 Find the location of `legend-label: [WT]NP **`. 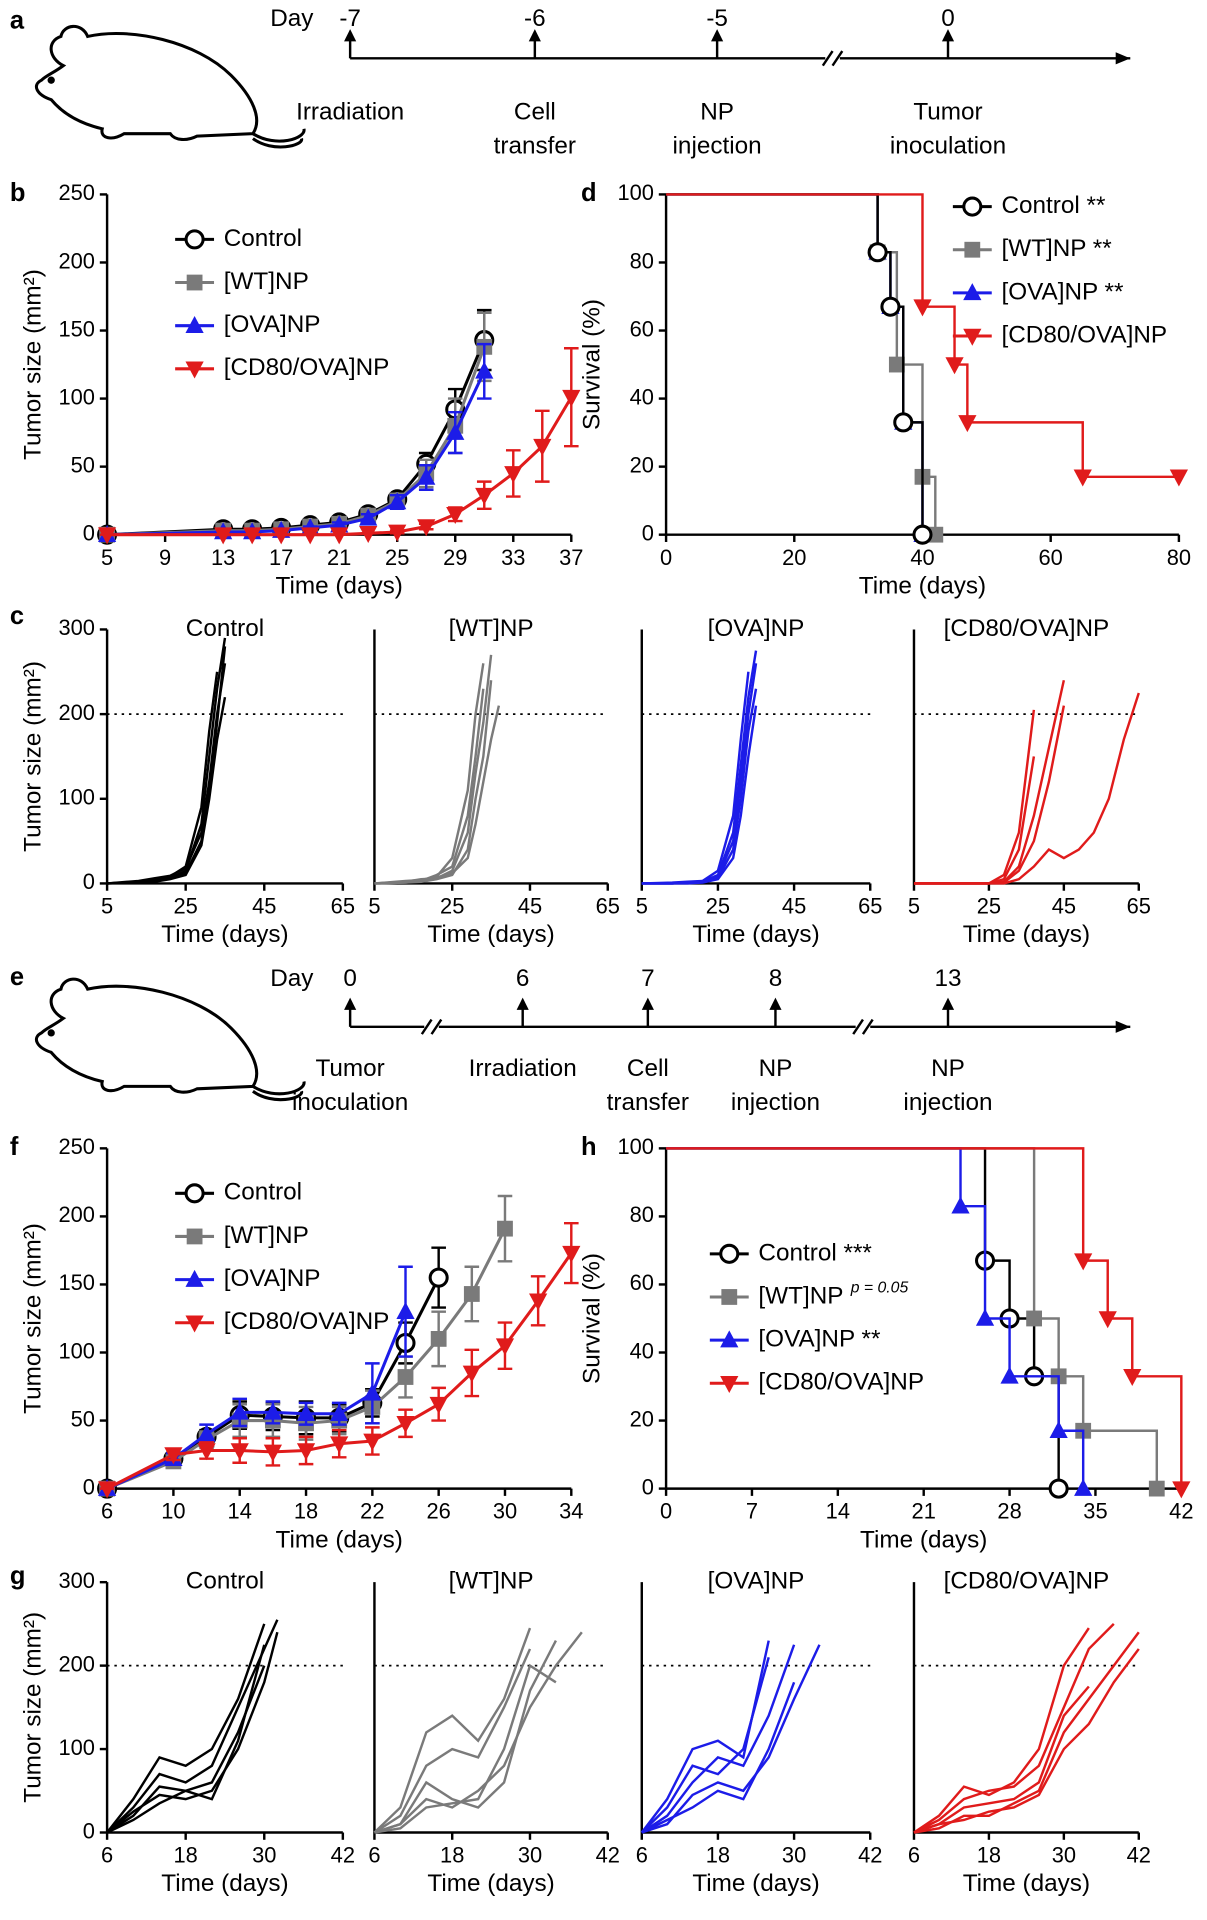

legend-label: [WT]NP ** is located at coordinates (1056, 248).